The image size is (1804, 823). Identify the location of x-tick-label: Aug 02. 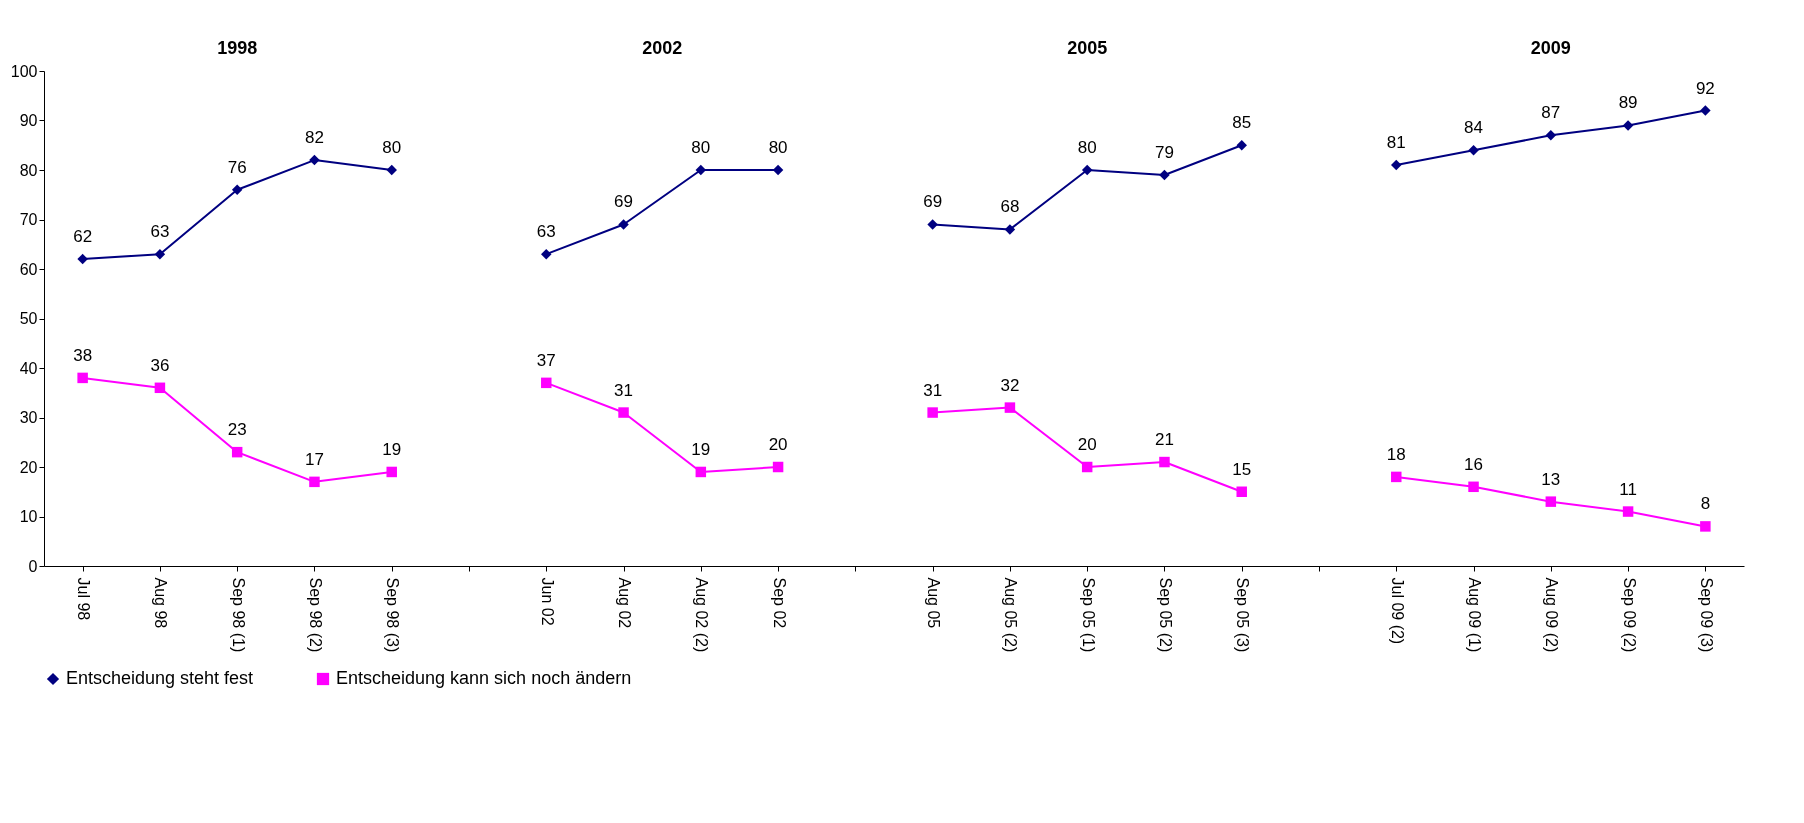
(625, 603).